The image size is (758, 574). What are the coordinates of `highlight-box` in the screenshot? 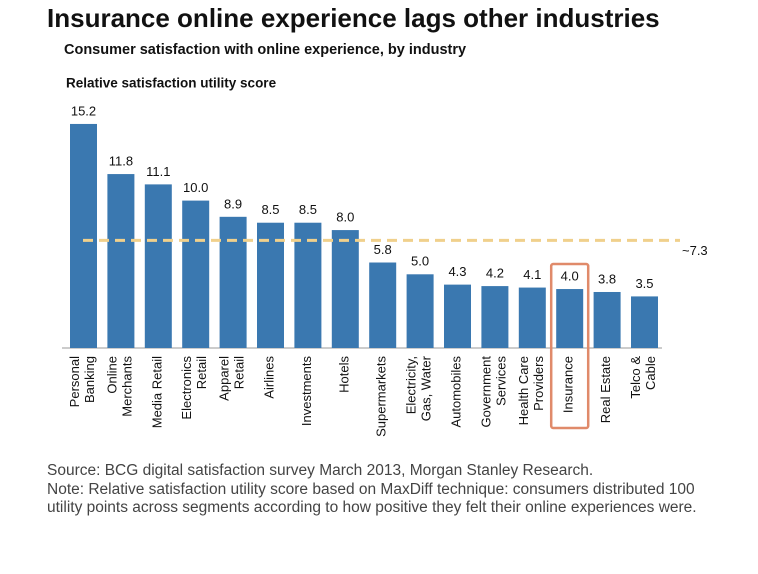 It's located at (569, 346).